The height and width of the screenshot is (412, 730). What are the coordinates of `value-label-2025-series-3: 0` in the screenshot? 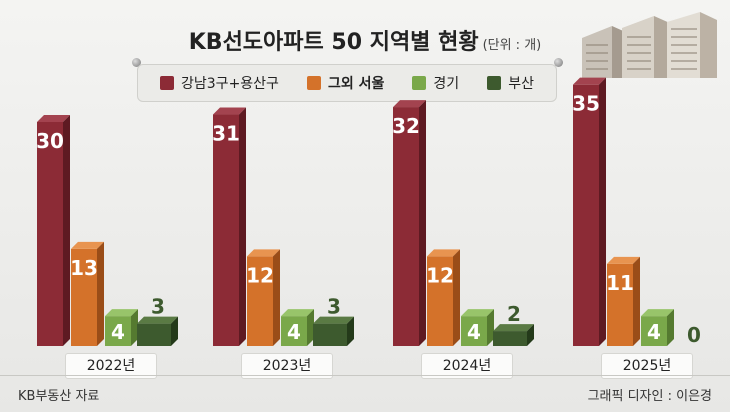 It's located at (694, 335).